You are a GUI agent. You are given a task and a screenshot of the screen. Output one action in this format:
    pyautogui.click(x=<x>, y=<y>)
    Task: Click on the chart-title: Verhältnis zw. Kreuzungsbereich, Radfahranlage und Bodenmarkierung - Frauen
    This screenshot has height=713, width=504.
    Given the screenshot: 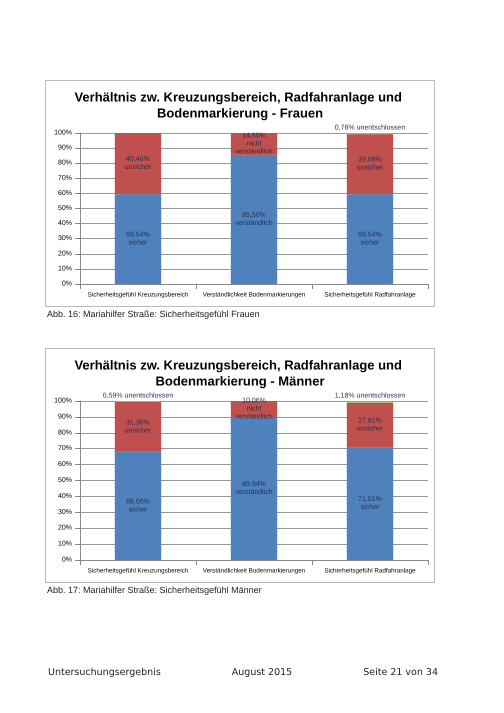 What is the action you would take?
    pyautogui.click(x=240, y=105)
    